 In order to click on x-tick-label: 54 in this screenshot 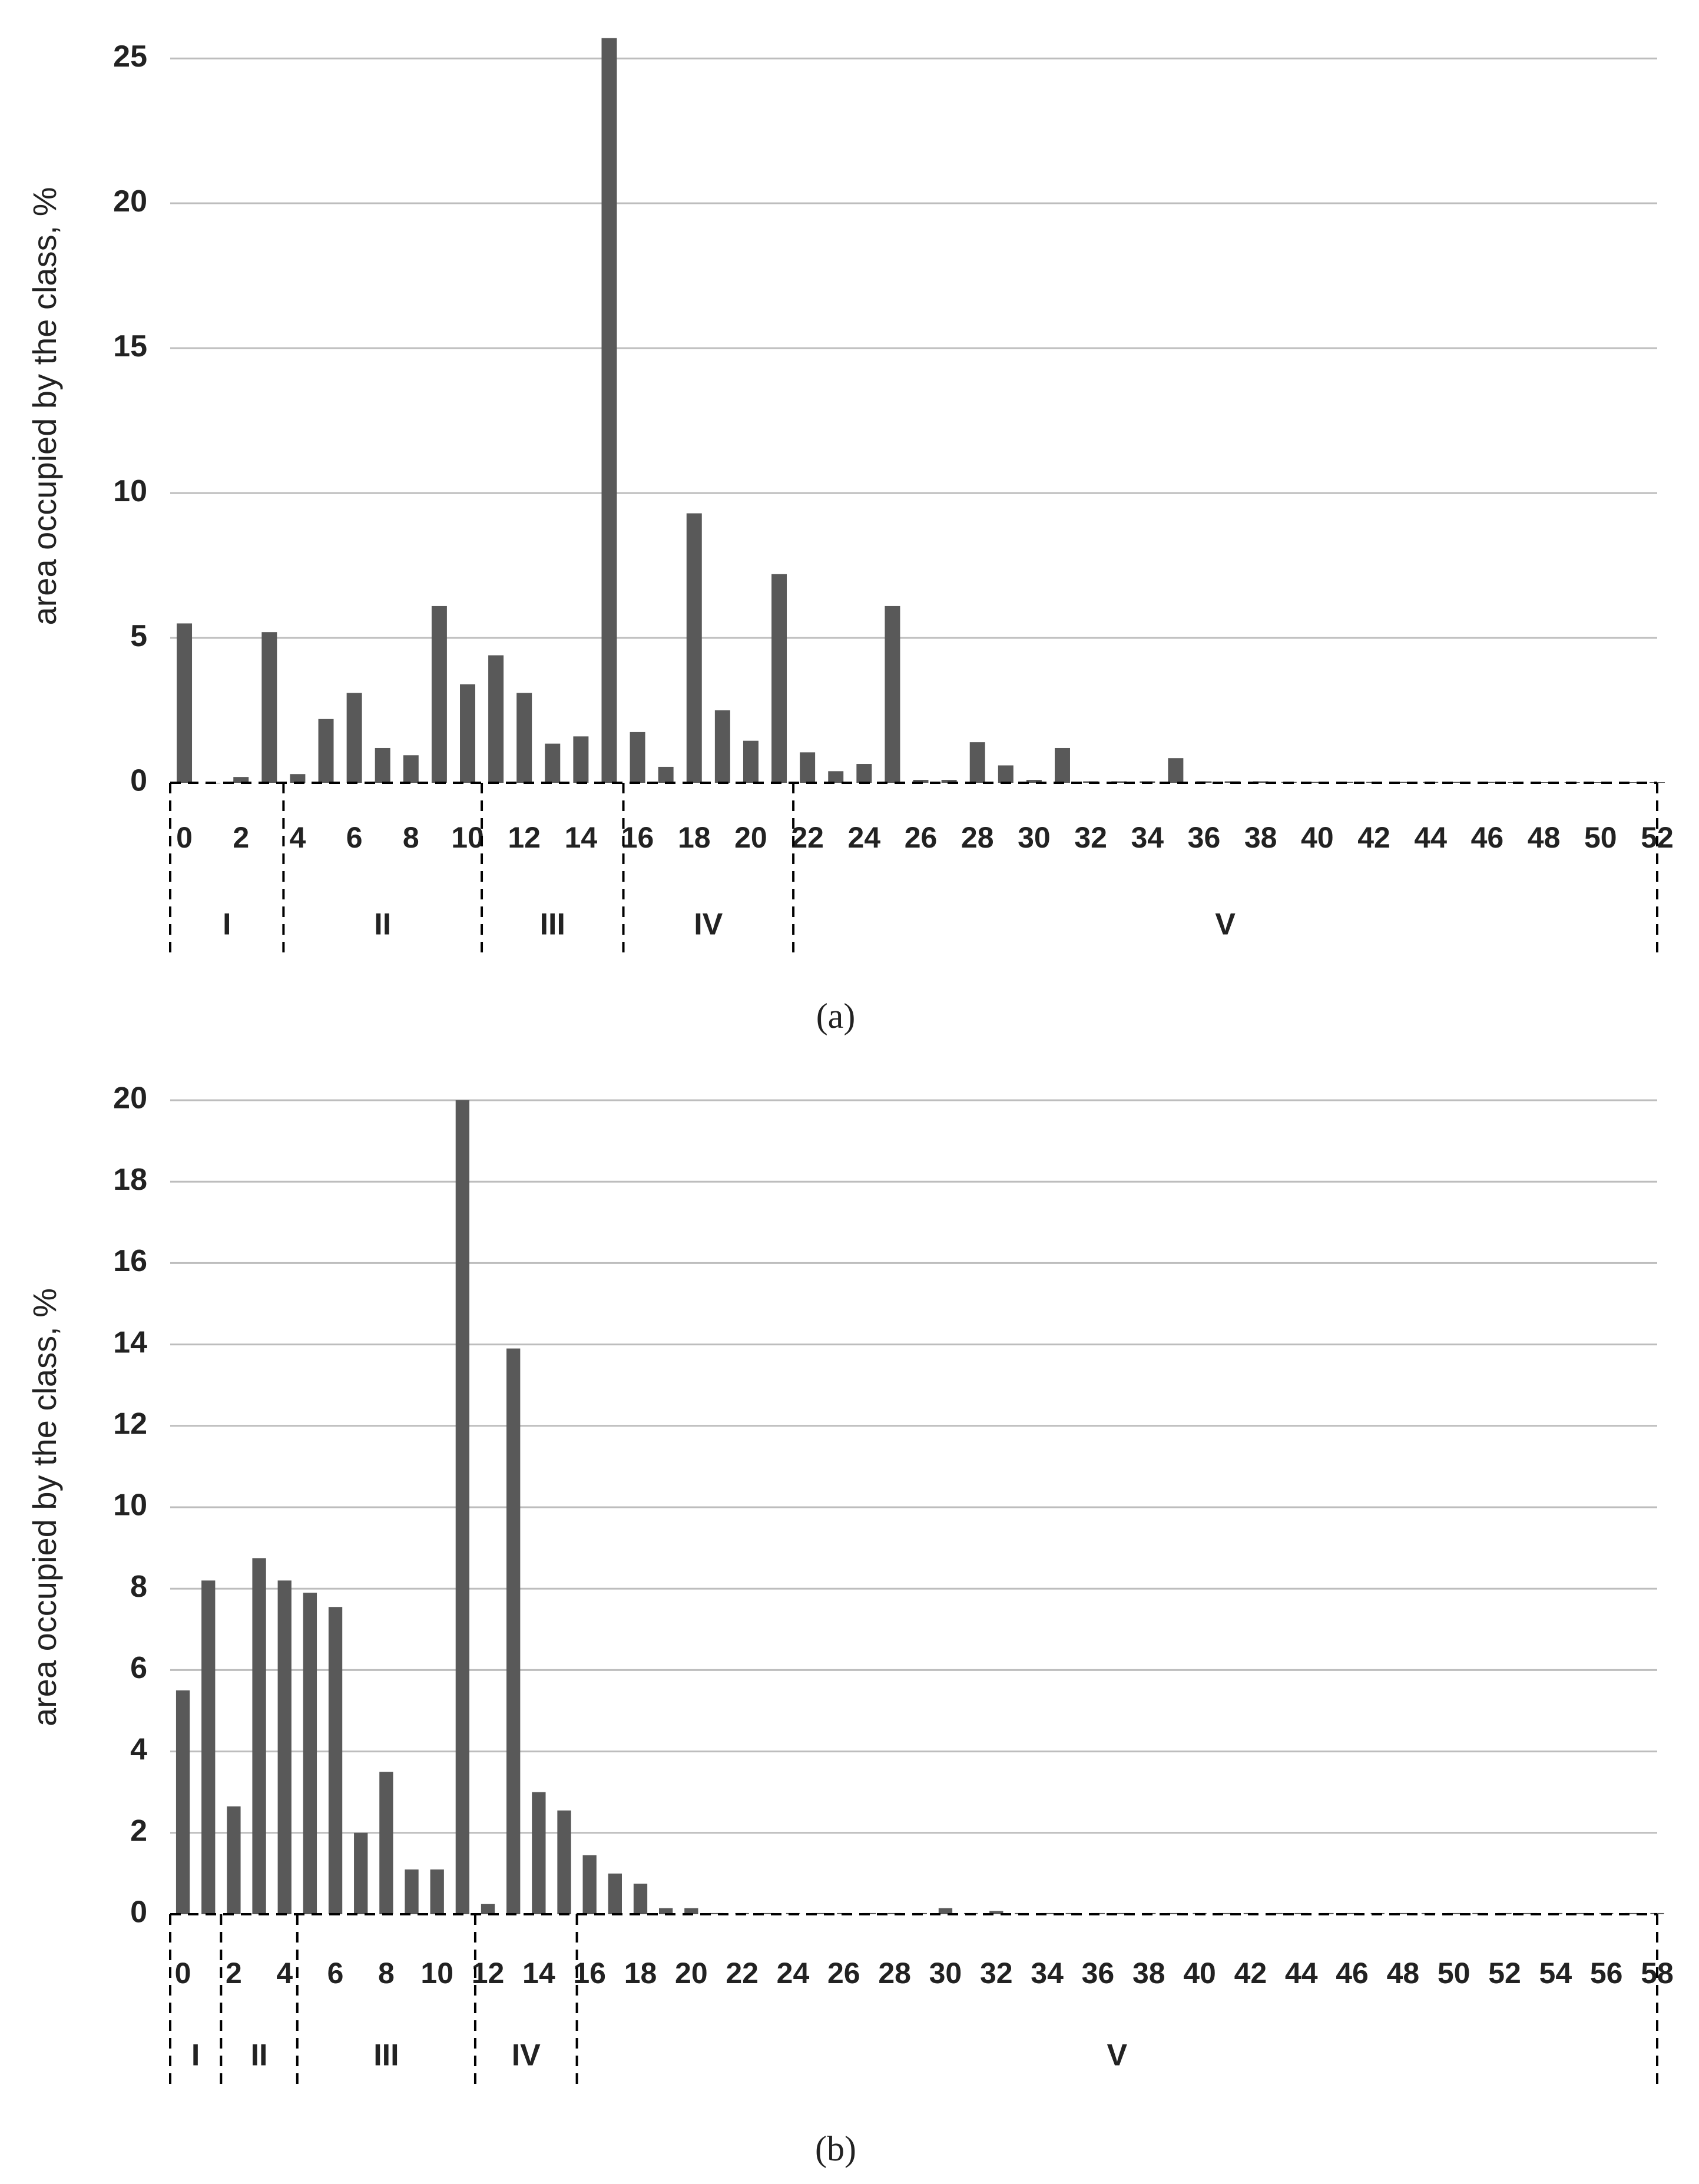, I will do `click(1555, 1973)`.